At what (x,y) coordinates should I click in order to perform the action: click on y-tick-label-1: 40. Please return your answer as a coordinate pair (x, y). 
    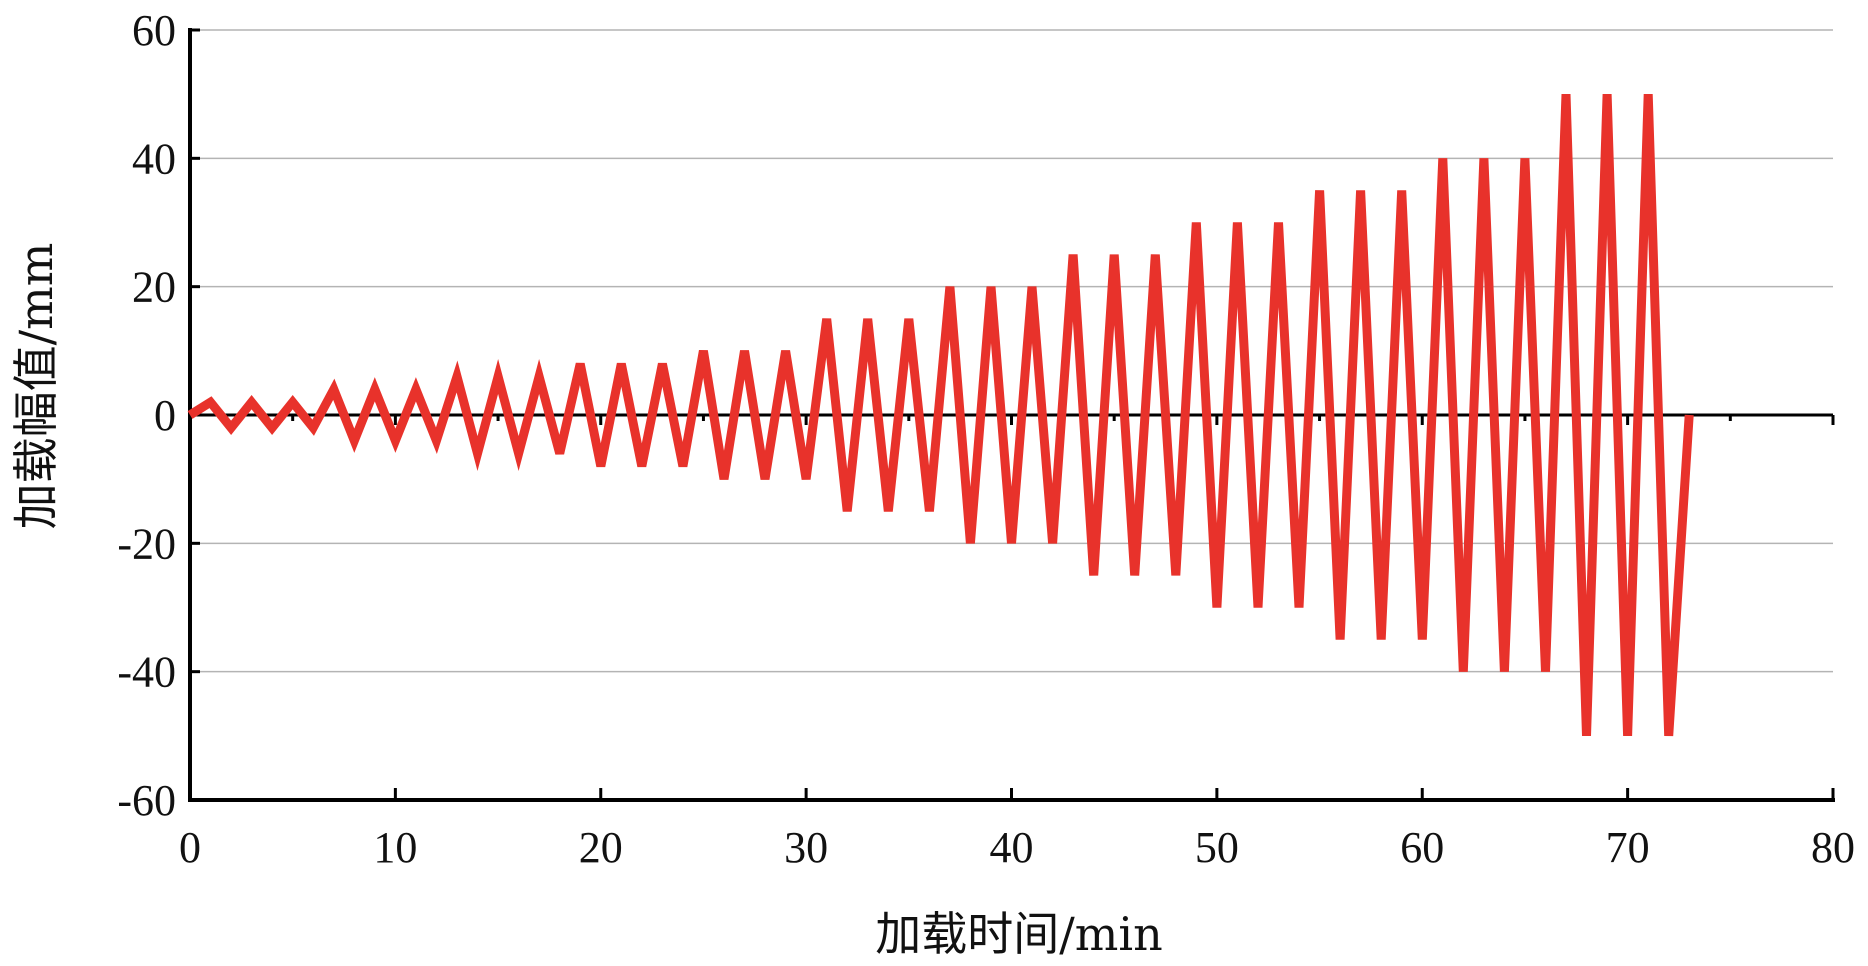
    Looking at the image, I should click on (154, 158).